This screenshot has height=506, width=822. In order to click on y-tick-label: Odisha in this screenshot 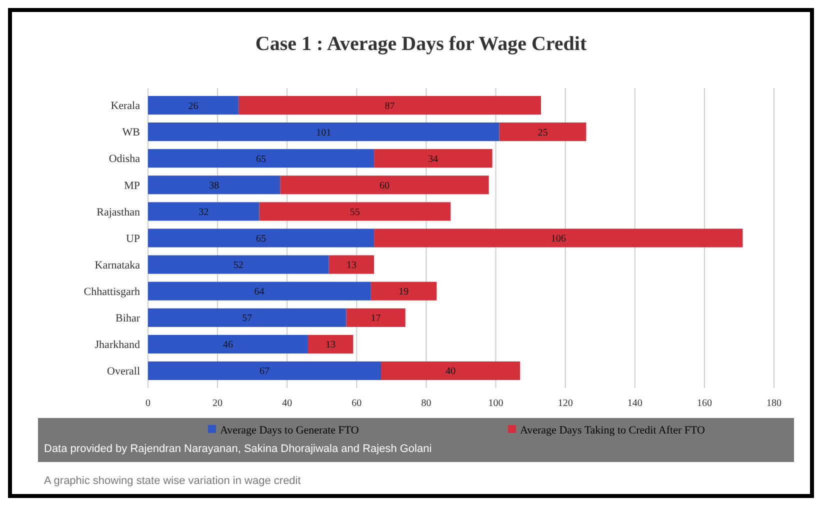, I will do `click(124, 159)`.